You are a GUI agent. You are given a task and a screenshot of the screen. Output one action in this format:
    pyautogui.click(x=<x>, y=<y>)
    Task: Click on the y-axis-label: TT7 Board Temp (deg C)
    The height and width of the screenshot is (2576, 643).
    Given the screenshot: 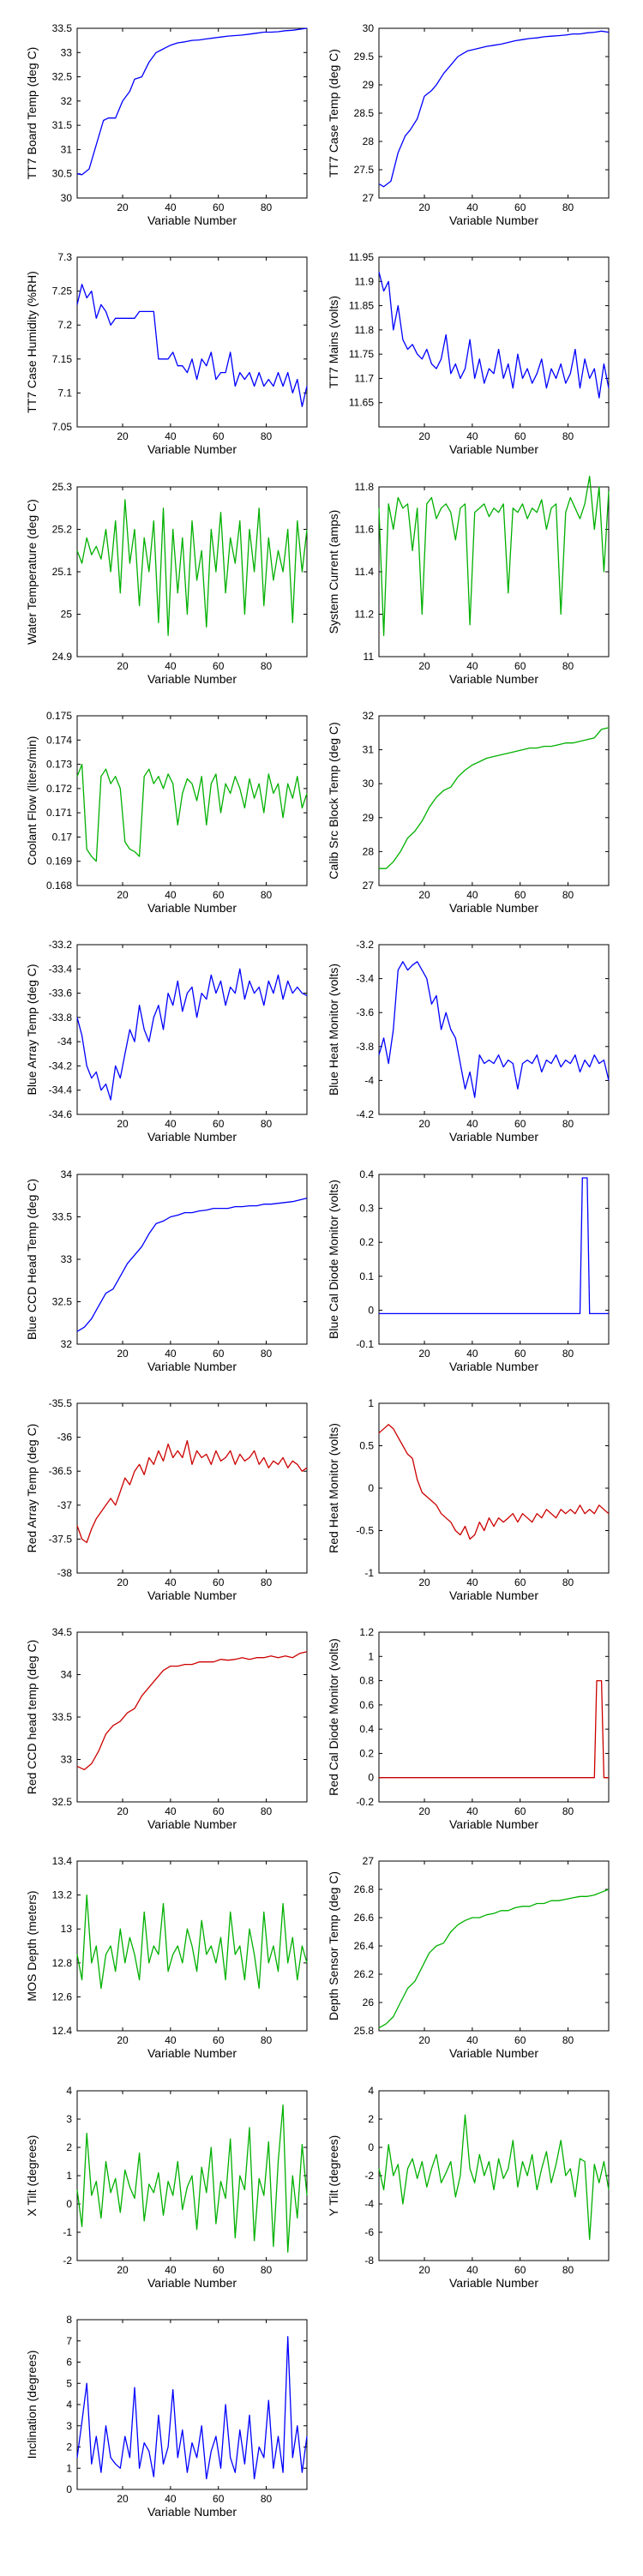 What is the action you would take?
    pyautogui.click(x=32, y=113)
    